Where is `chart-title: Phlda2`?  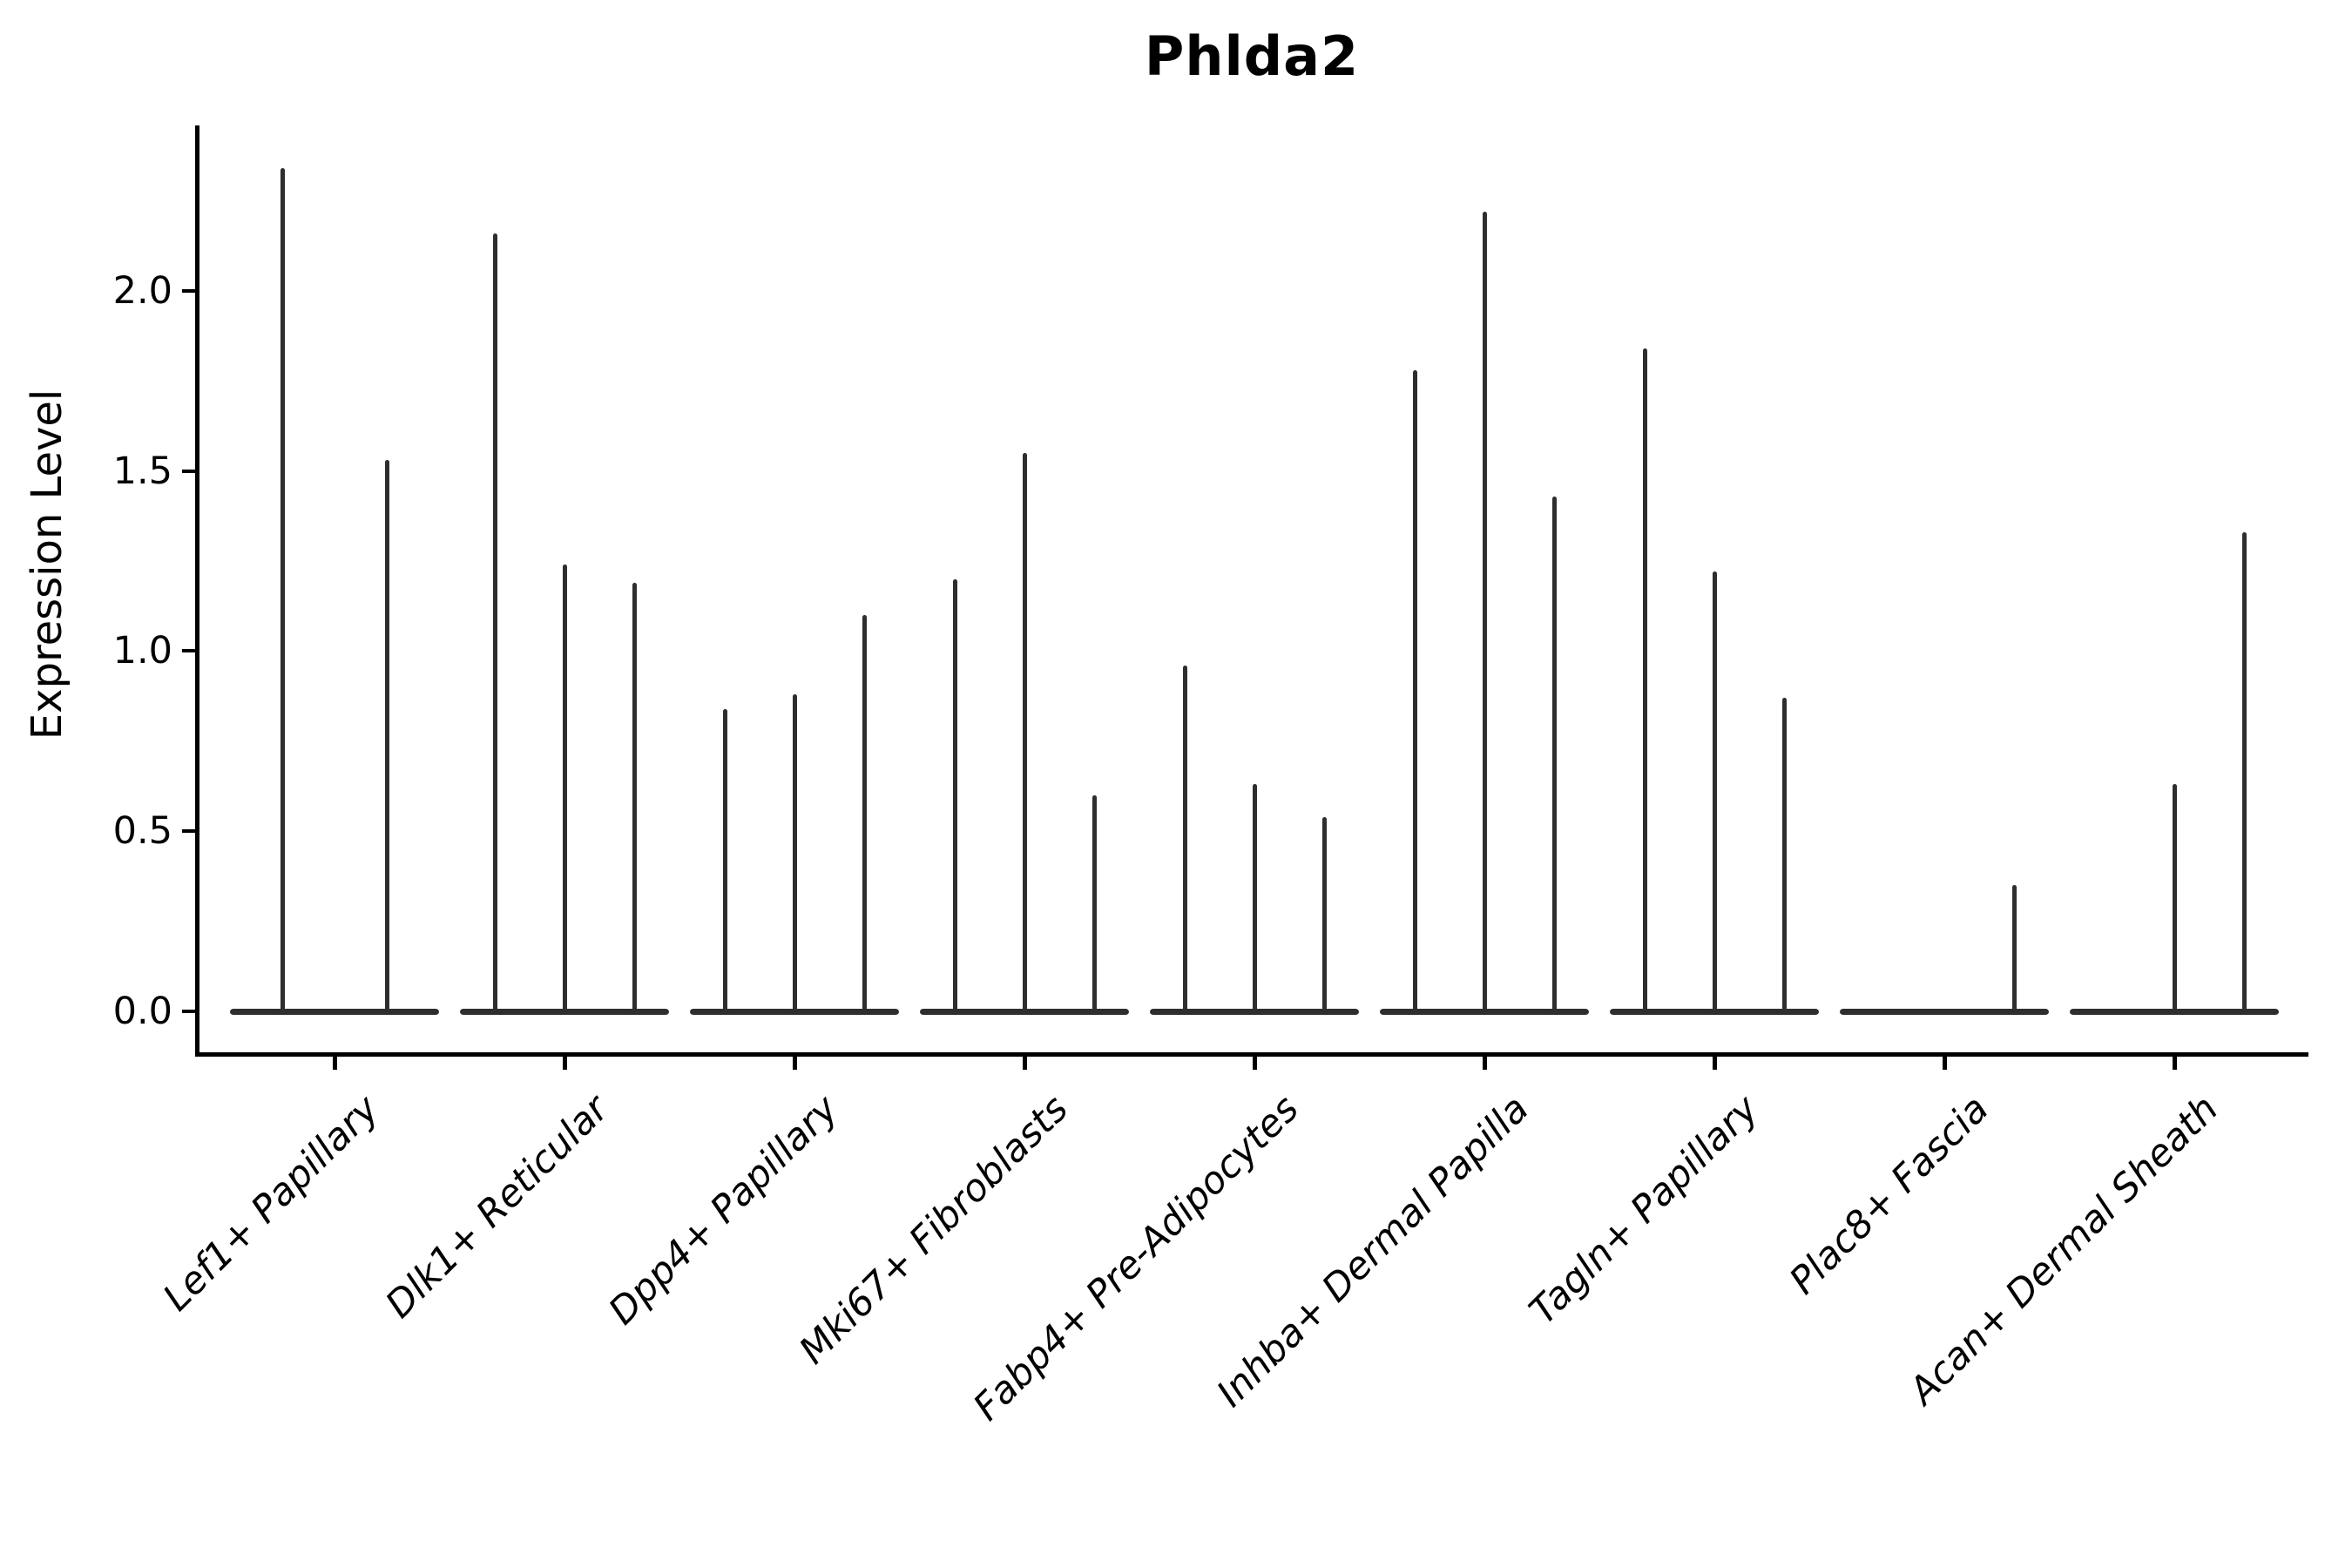 chart-title: Phlda2 is located at coordinates (1252, 56).